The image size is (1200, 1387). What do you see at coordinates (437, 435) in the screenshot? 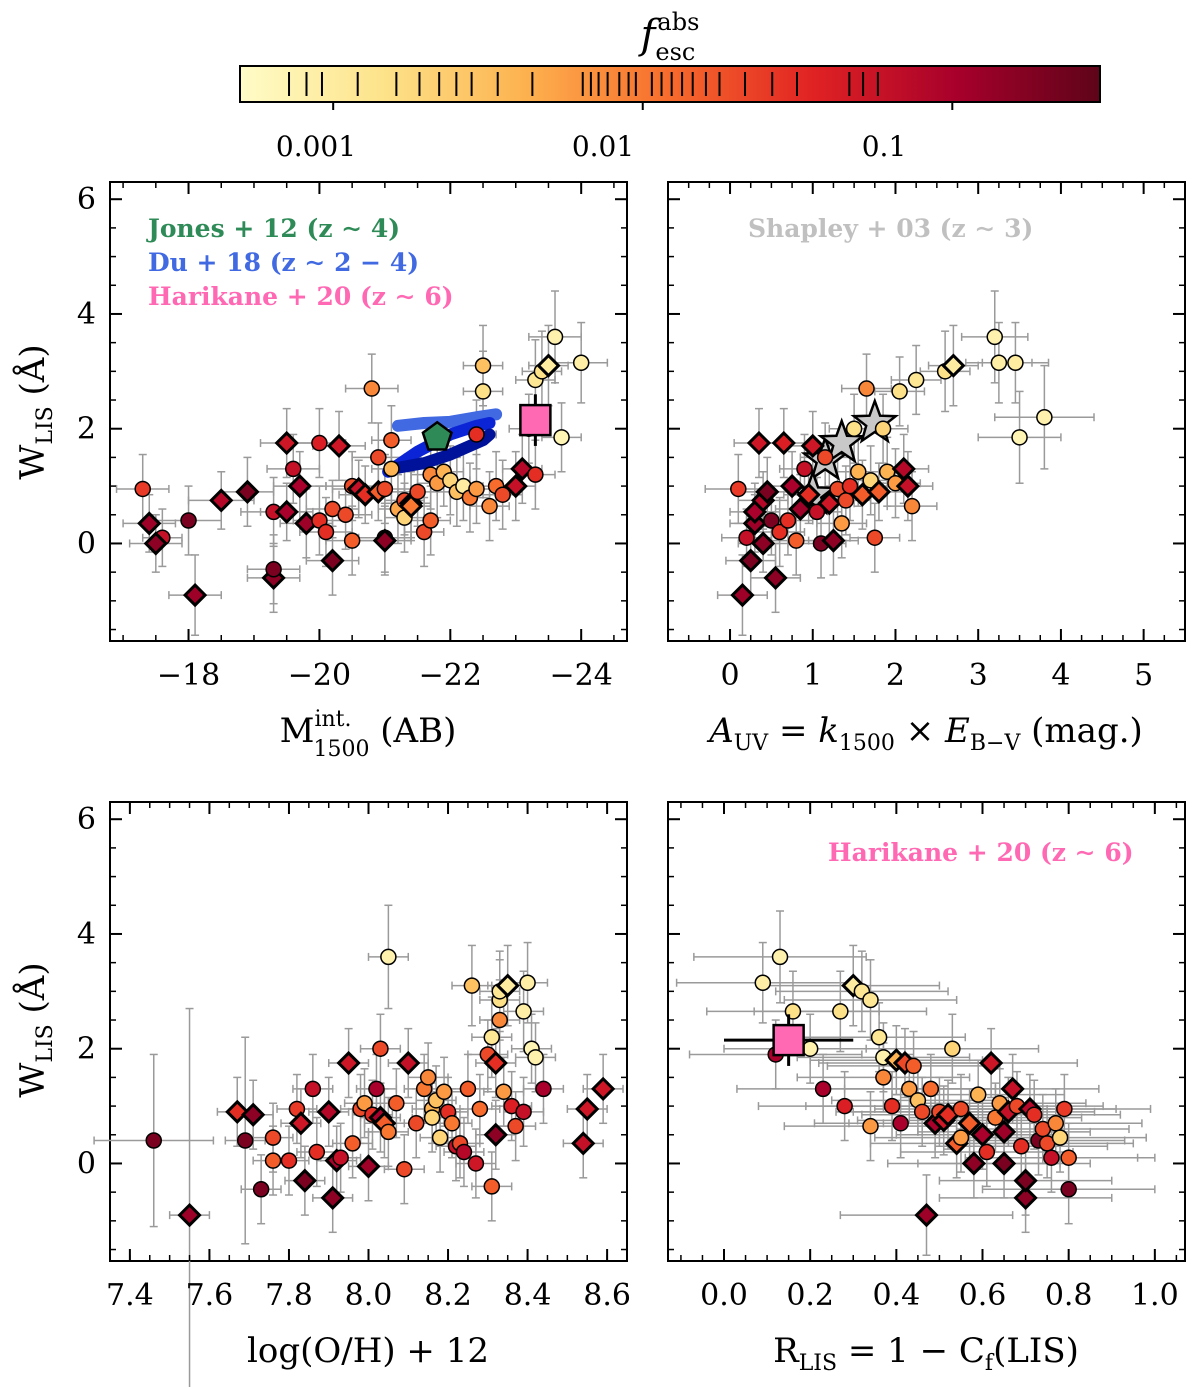
I see `jones12-pentagon` at bounding box center [437, 435].